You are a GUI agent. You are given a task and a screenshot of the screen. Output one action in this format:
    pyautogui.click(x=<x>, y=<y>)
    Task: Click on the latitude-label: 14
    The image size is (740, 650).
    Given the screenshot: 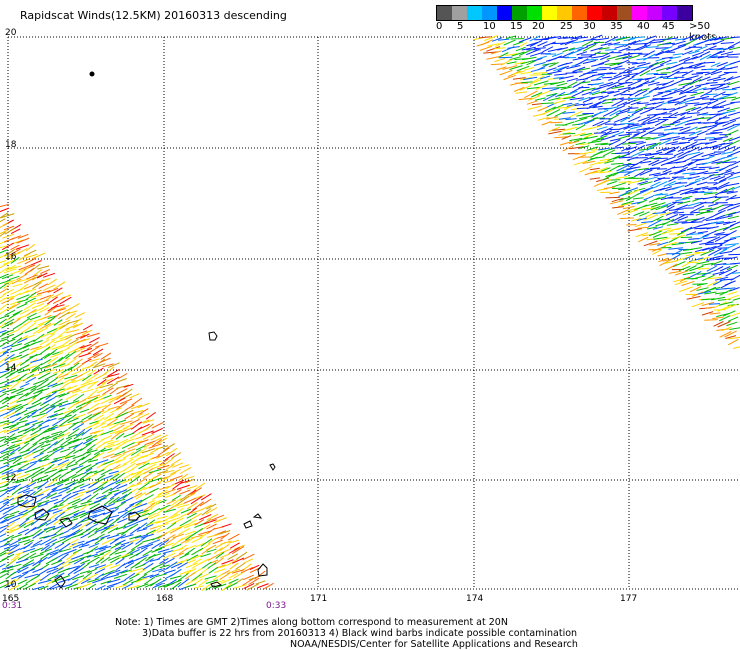 What is the action you would take?
    pyautogui.click(x=11, y=368)
    